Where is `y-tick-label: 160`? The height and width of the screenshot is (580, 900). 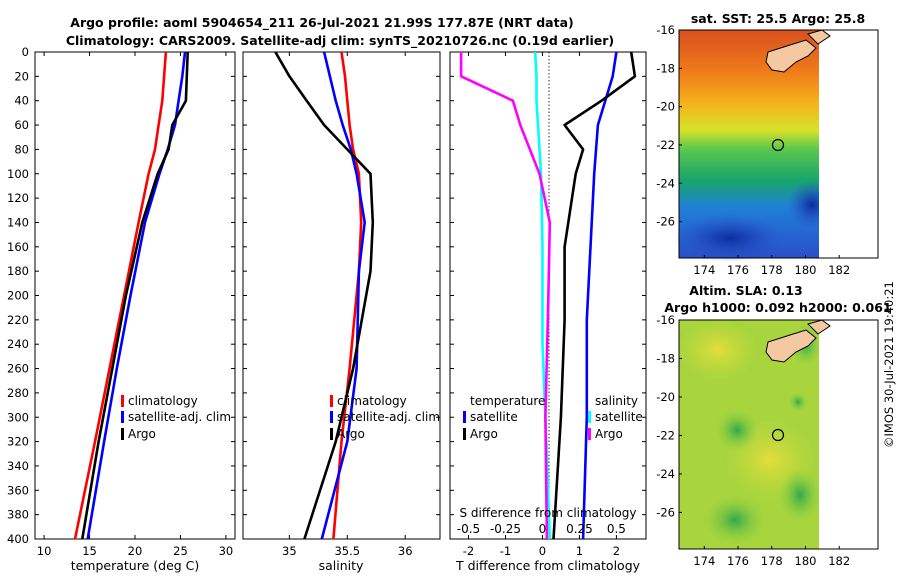 y-tick-label: 160 is located at coordinates (18, 247).